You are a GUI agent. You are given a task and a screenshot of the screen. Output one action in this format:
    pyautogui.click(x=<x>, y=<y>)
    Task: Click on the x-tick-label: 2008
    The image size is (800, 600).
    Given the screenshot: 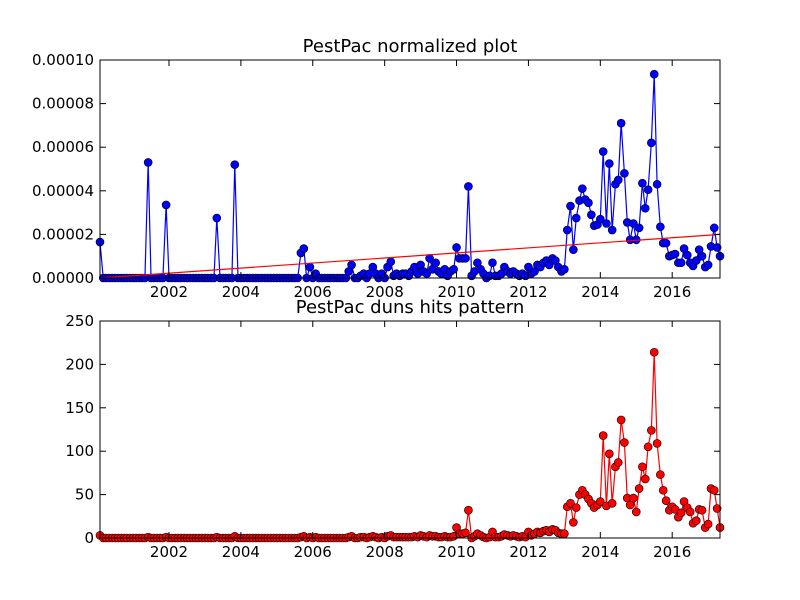 What is the action you would take?
    pyautogui.click(x=385, y=552)
    